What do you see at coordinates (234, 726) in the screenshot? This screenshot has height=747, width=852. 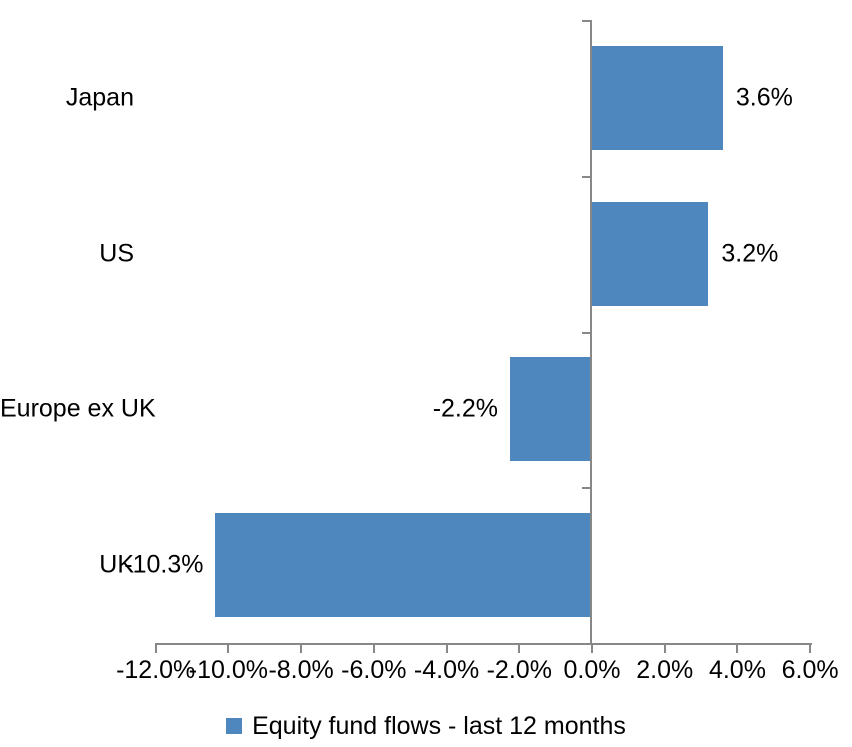 I see `legend-swatch` at bounding box center [234, 726].